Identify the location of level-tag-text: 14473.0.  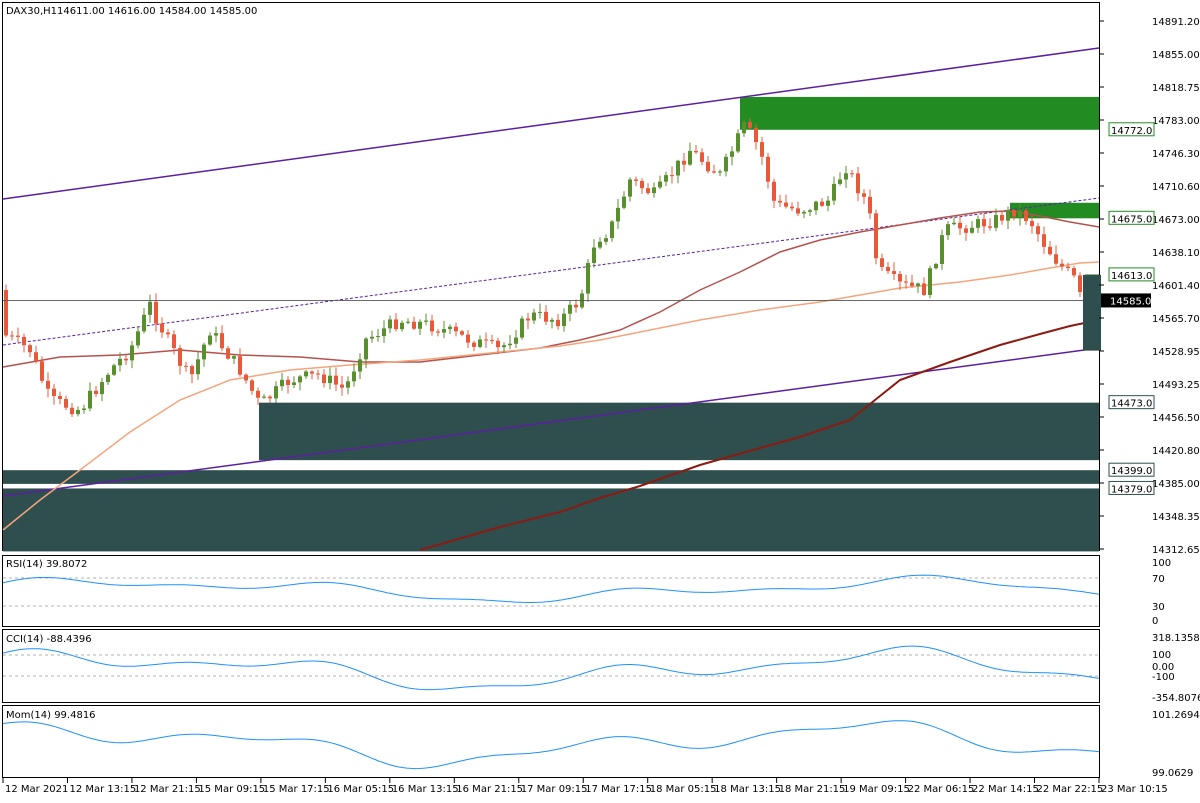
(1131, 404).